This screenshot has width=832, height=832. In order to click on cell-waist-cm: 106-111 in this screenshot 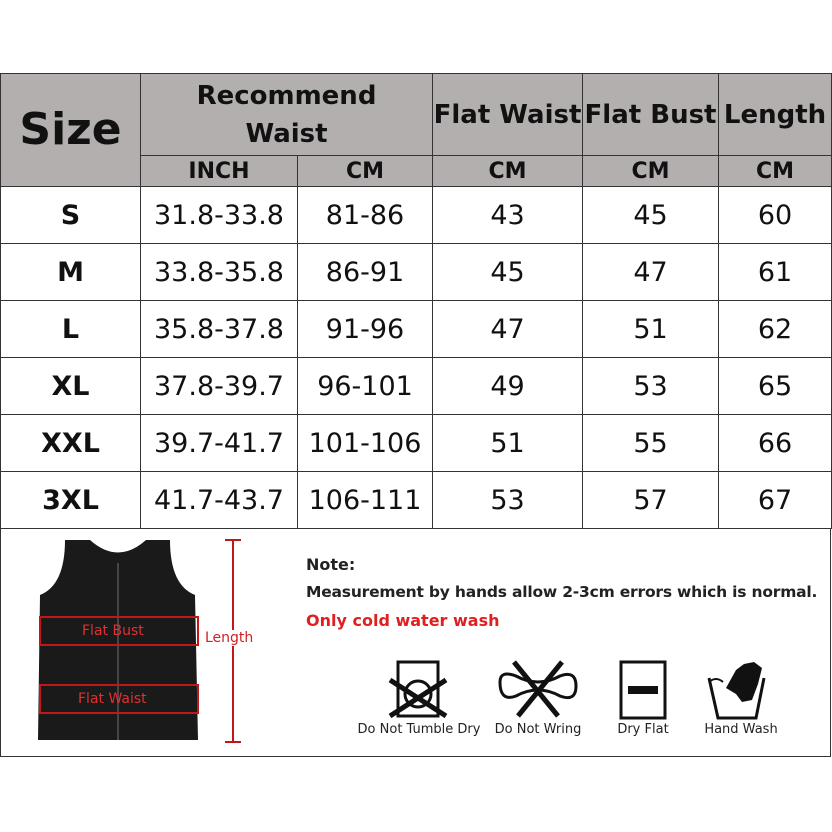, I will do `click(365, 500)`.